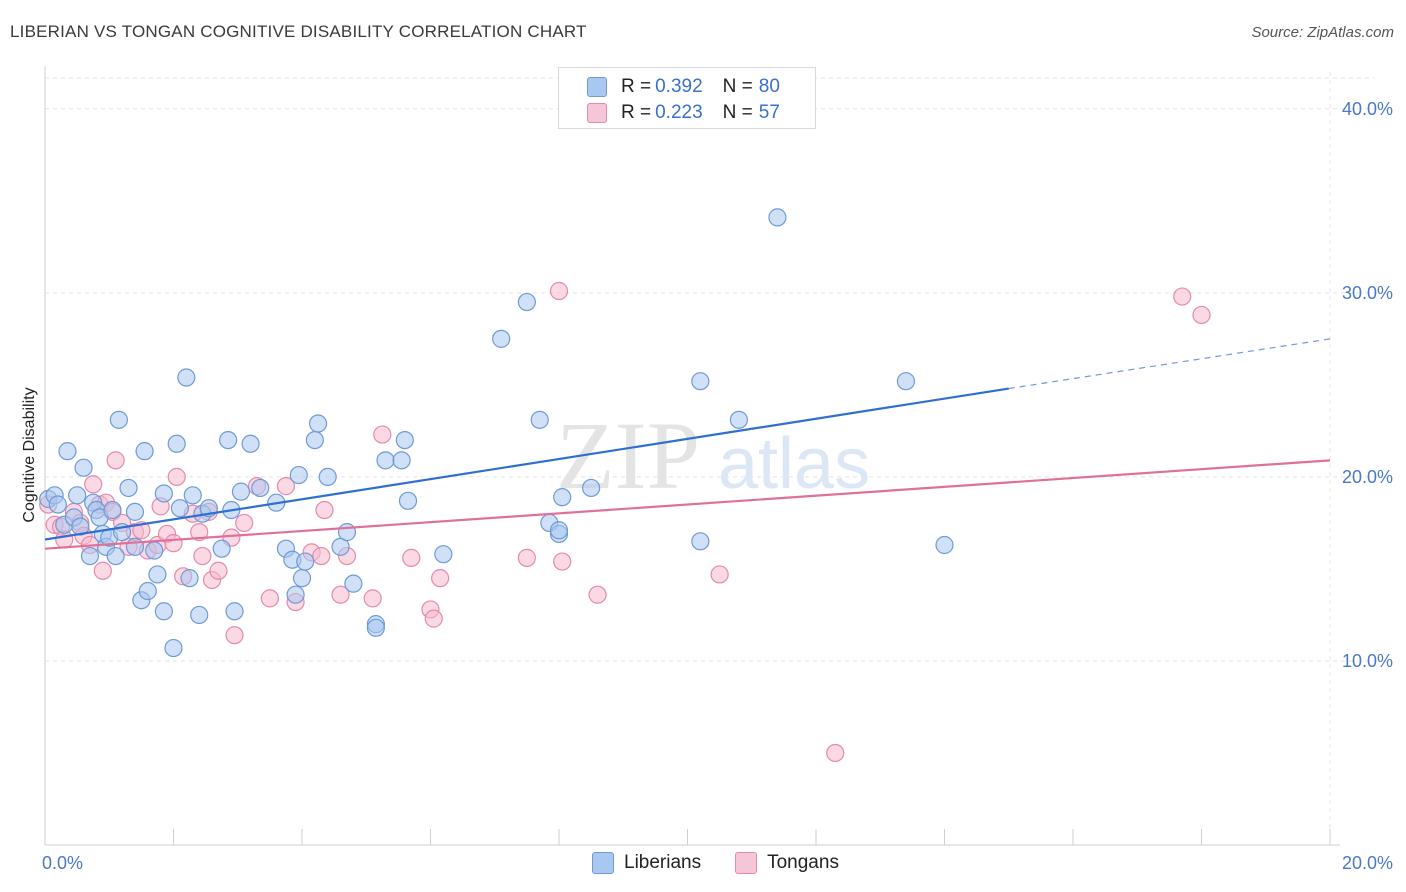 This screenshot has width=1406, height=892. I want to click on liberians-r-value: 0.392, so click(679, 86).